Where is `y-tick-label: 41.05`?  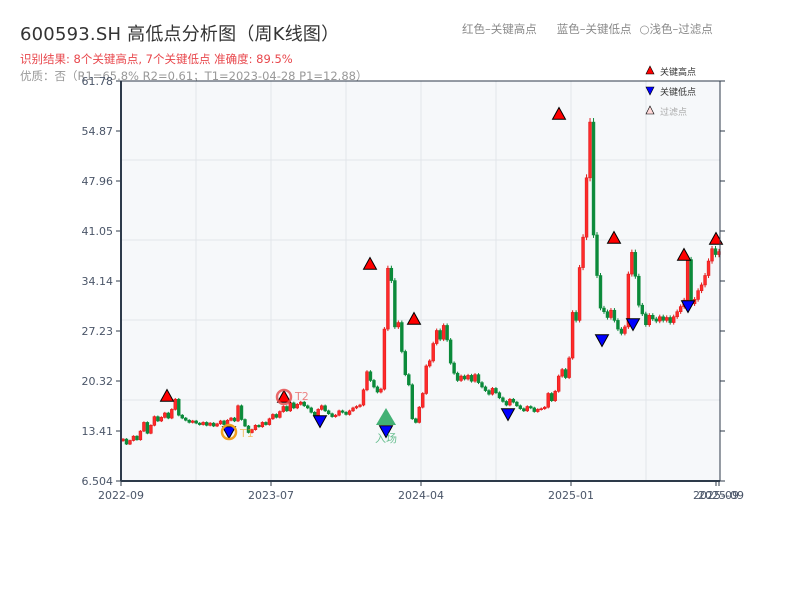 y-tick-label: 41.05 is located at coordinates (98, 231).